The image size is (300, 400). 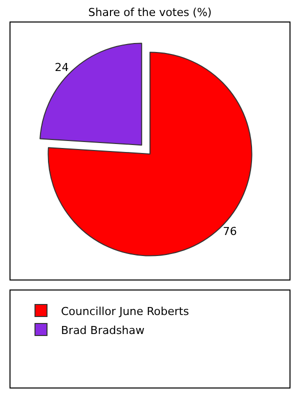 What do you see at coordinates (61, 67) in the screenshot?
I see `data-label: 24` at bounding box center [61, 67].